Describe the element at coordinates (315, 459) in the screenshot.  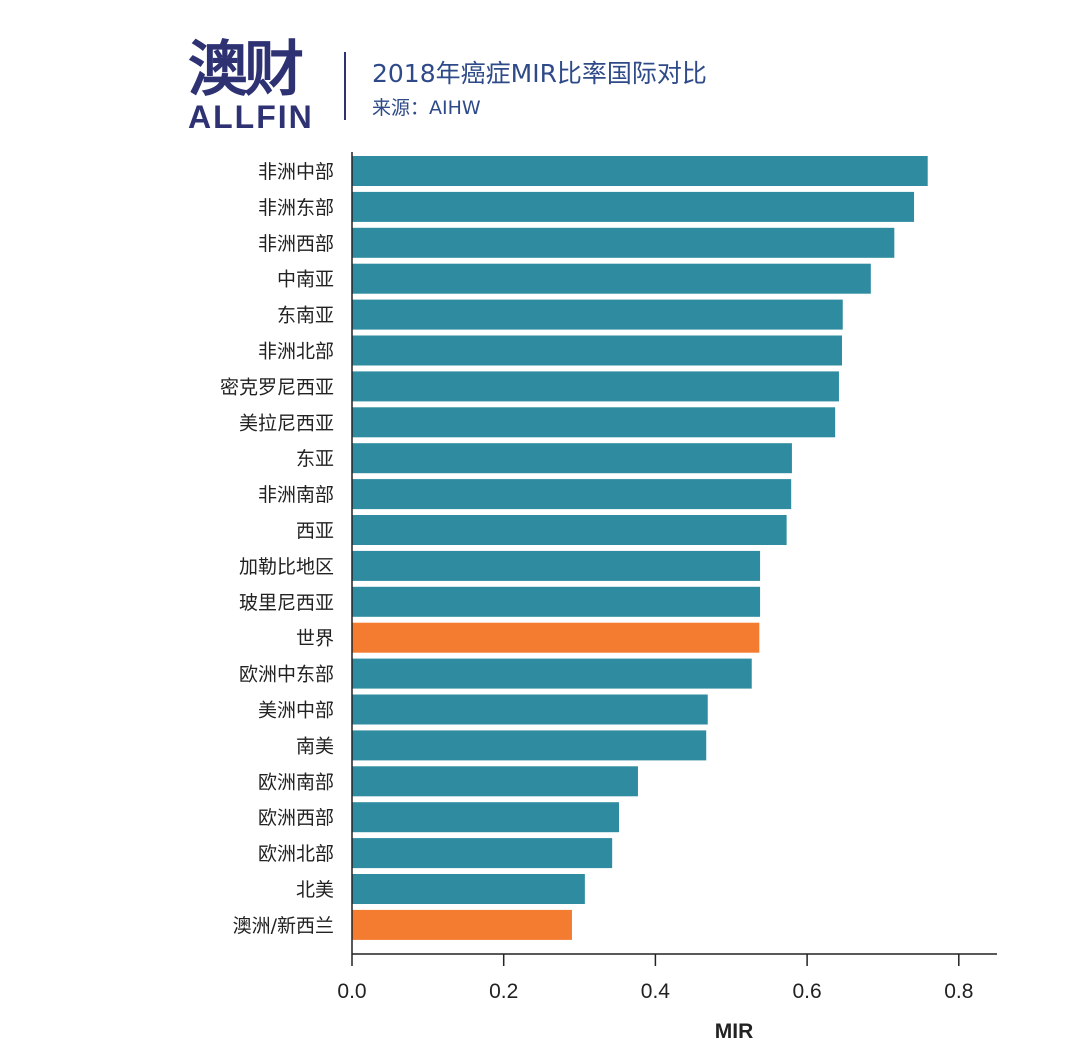
I see `category-label: 东亚` at that location.